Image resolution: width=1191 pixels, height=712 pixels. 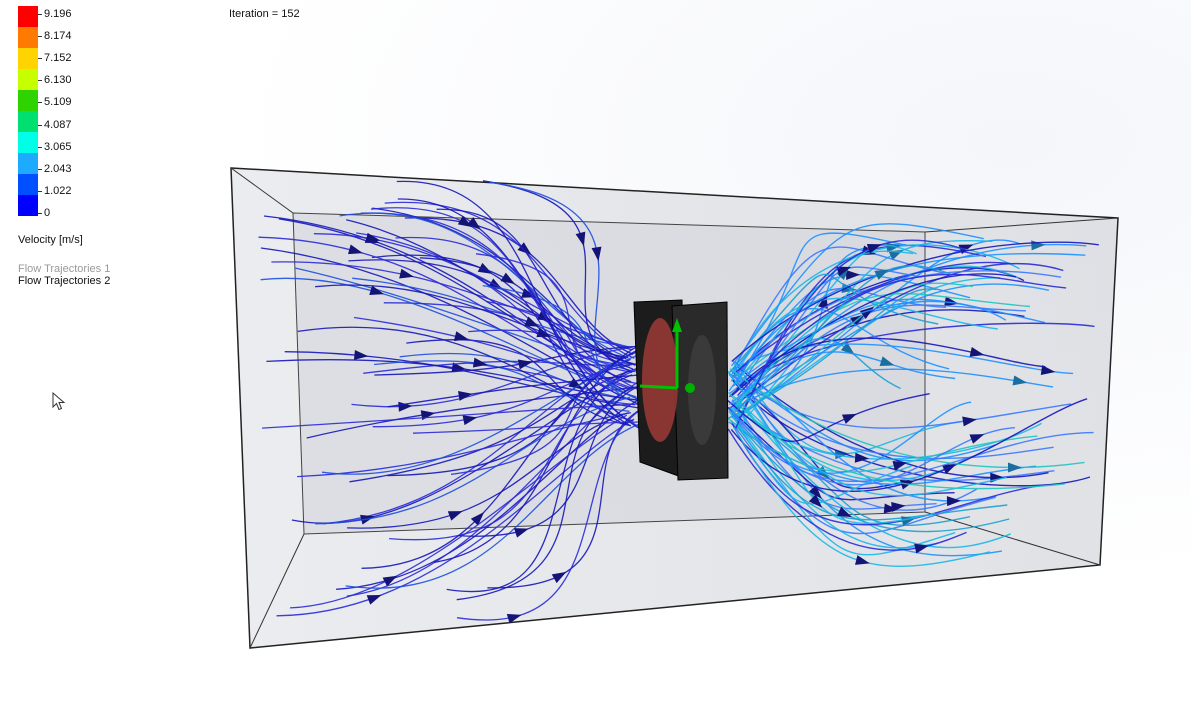 I want to click on fan-origin-marker, so click(x=690, y=388).